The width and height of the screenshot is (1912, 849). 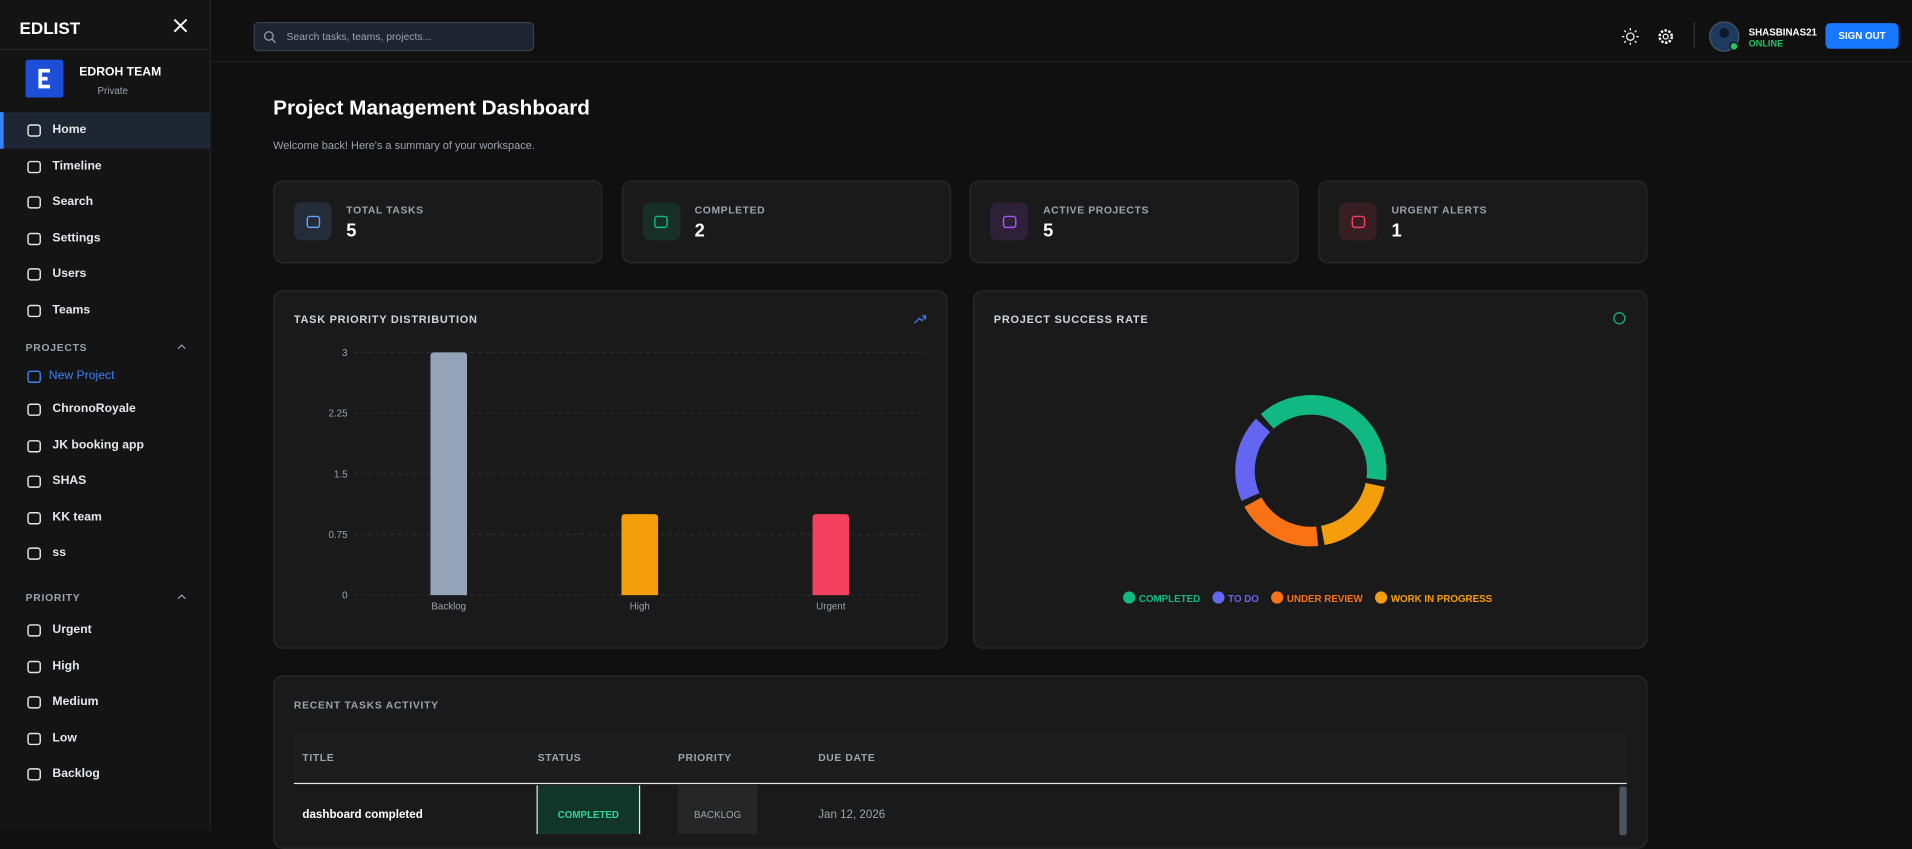 I want to click on stat-card: TOTAL TASKS 5, so click(x=438, y=222).